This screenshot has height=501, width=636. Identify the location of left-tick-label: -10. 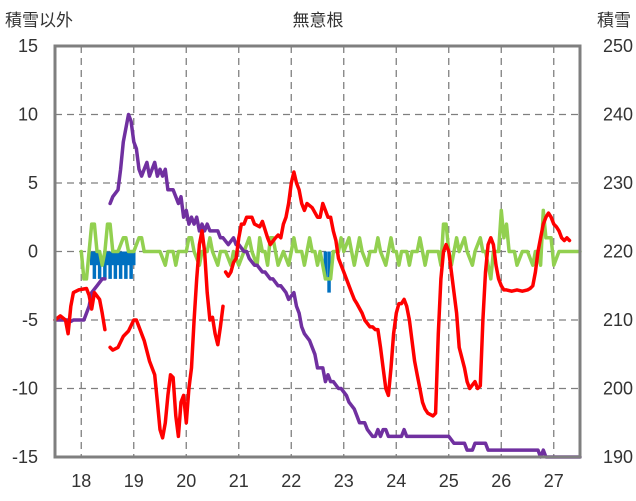
(25, 389).